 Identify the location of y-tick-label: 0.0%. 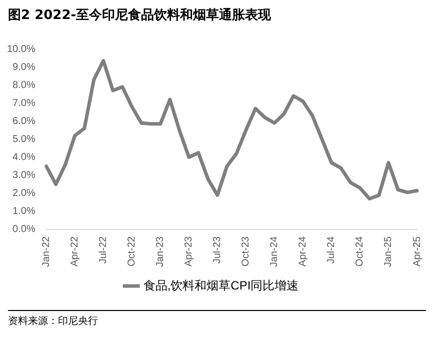
(24, 230).